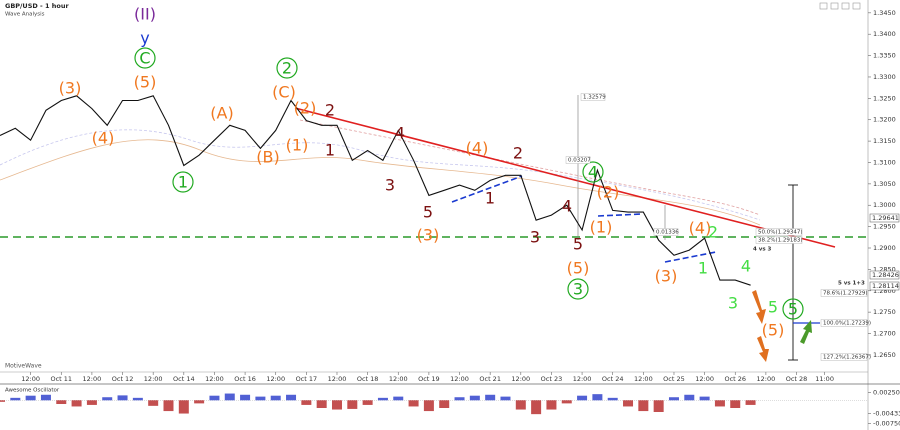 This screenshot has height=430, width=900. I want to click on y-tick-label: 1.2650, so click(884, 355).